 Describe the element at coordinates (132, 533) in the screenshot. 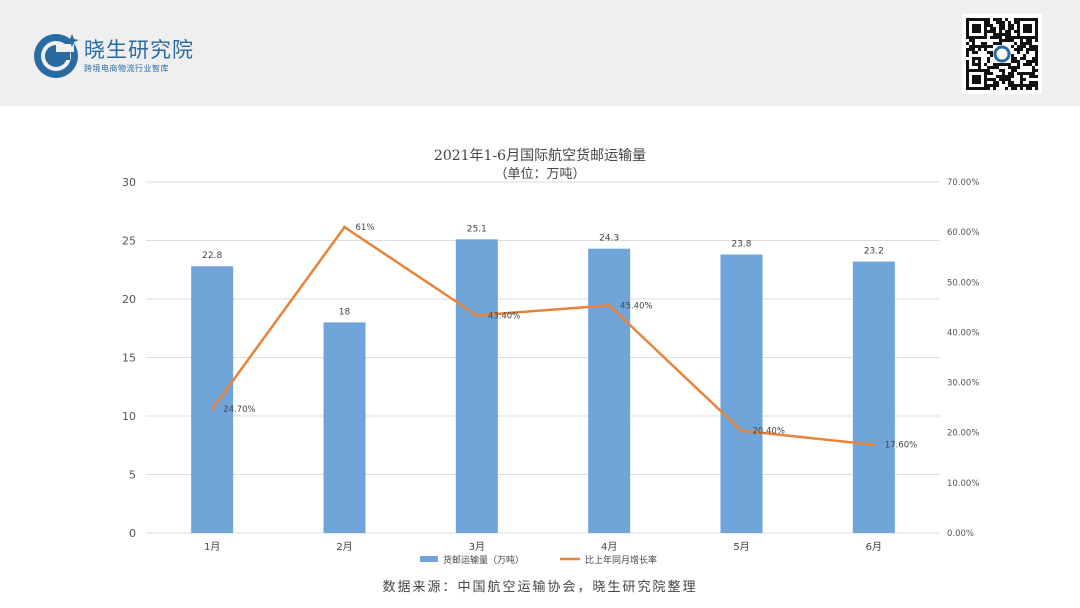

I see `y-left-tick-label: 0` at that location.